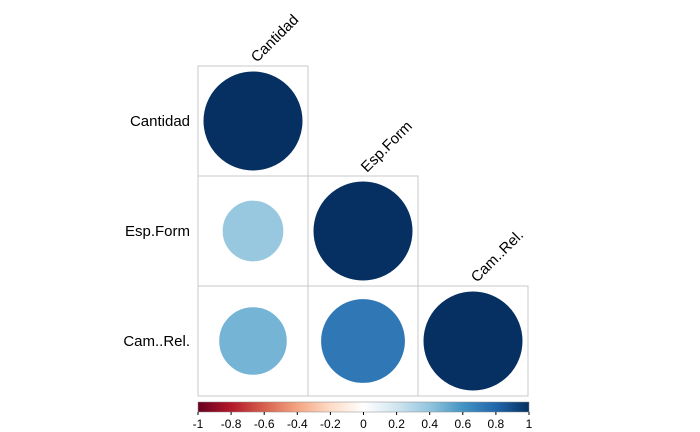 Image resolution: width=700 pixels, height=432 pixels. Describe the element at coordinates (198, 424) in the screenshot. I see `colorbar-tick-label: -1` at that location.